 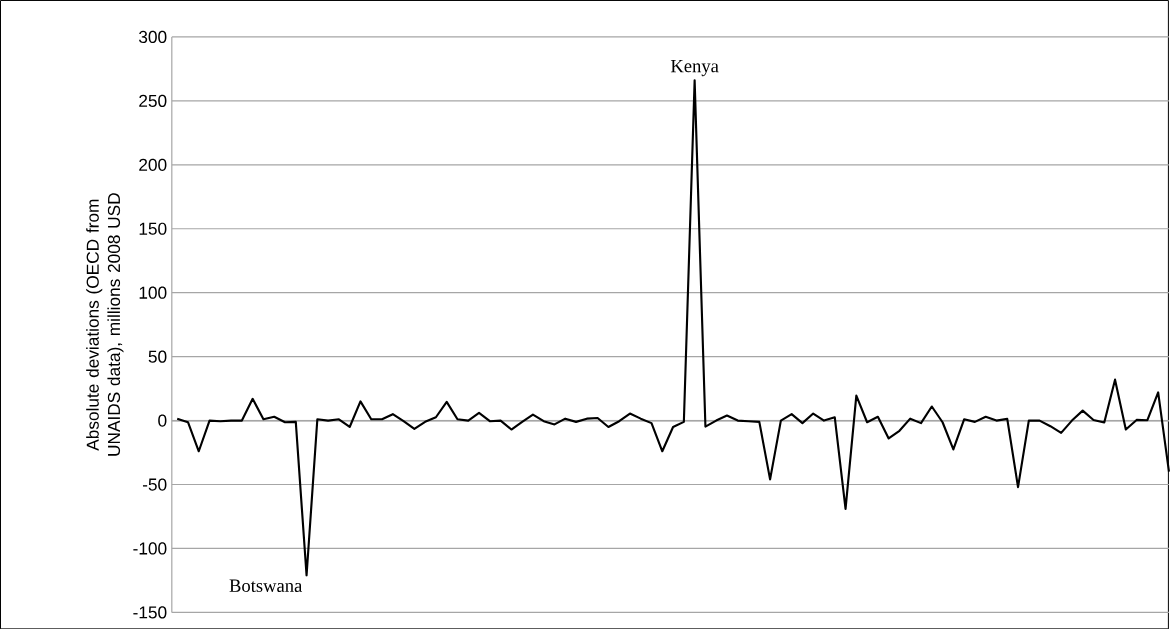 What do you see at coordinates (157, 356) in the screenshot?
I see `y-tick-label: 50` at bounding box center [157, 356].